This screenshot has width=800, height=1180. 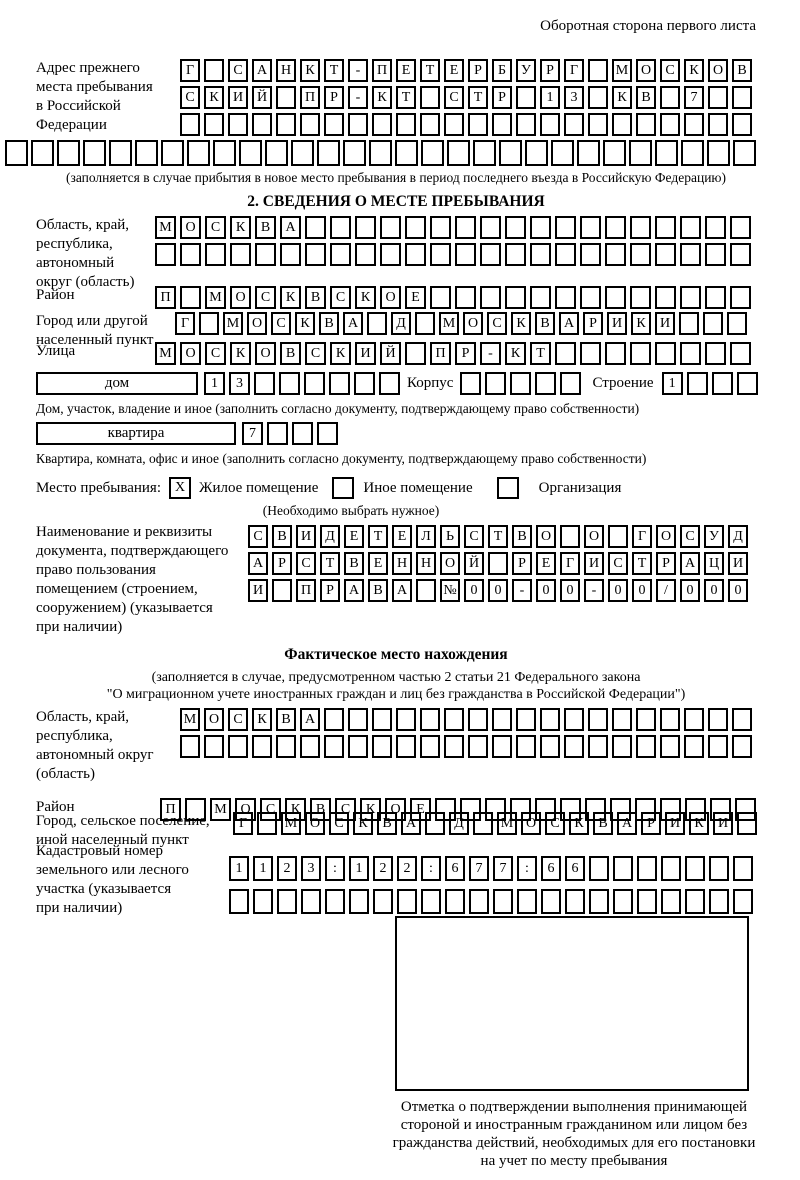 What do you see at coordinates (402, 590) in the screenshot?
I see `char-cell: А` at bounding box center [402, 590].